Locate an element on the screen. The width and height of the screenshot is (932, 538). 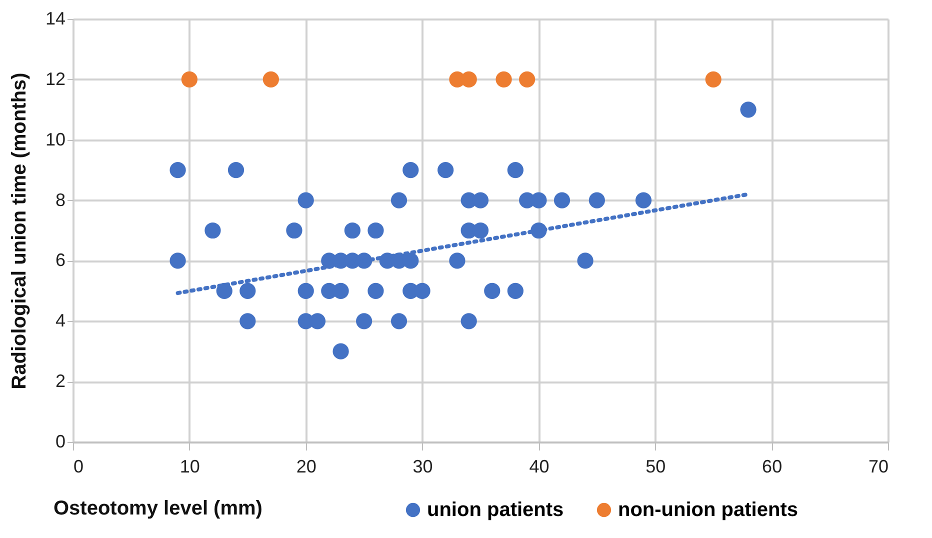
y-tick-label: 4 is located at coordinates (60, 320).